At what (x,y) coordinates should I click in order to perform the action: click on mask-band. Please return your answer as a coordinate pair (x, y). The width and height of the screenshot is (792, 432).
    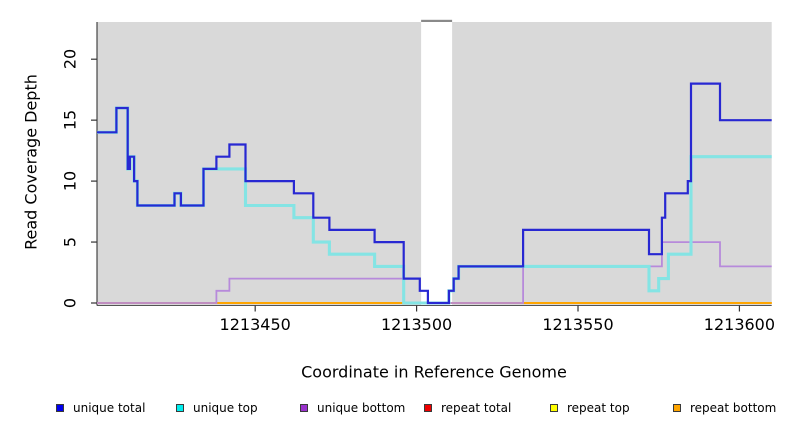
    Looking at the image, I should click on (437, 164).